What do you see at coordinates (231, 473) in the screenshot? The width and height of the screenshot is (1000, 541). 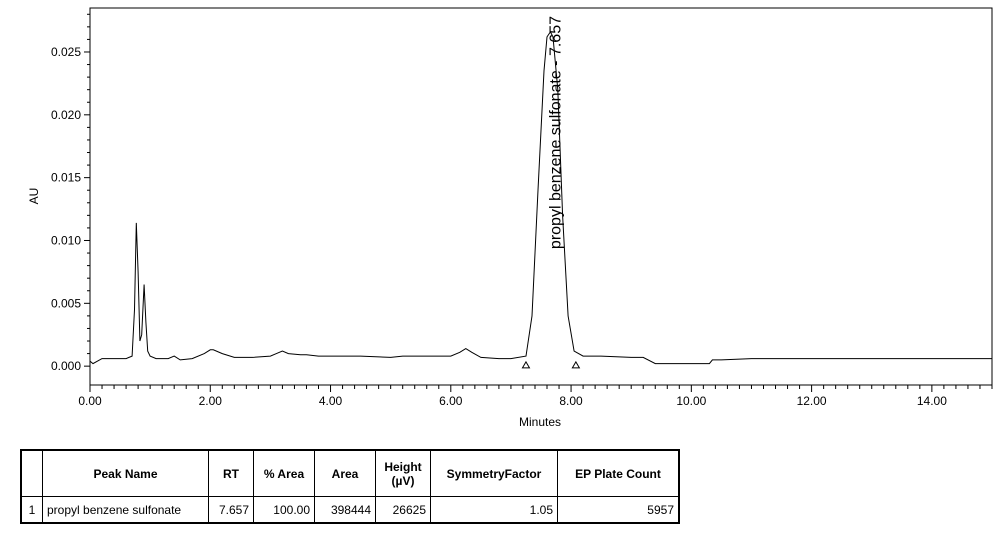 I see `column-header-rt: RT` at bounding box center [231, 473].